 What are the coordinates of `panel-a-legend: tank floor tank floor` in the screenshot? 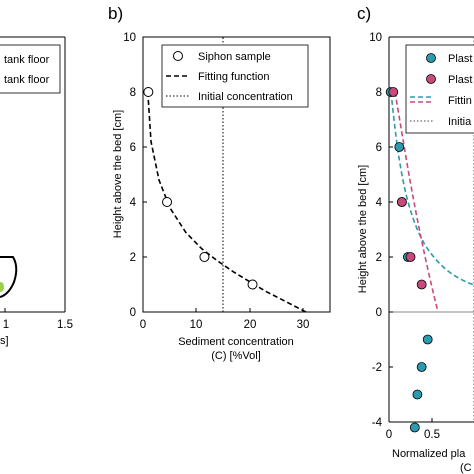 It's located at (30, 69).